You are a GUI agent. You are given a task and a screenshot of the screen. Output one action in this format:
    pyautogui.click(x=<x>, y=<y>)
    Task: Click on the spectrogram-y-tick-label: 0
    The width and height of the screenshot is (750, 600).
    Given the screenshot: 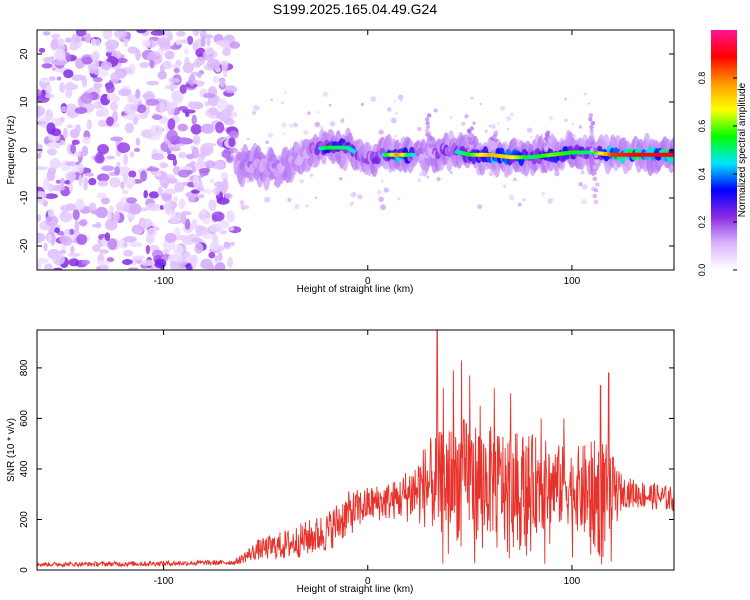 What is the action you would take?
    pyautogui.click(x=24, y=150)
    